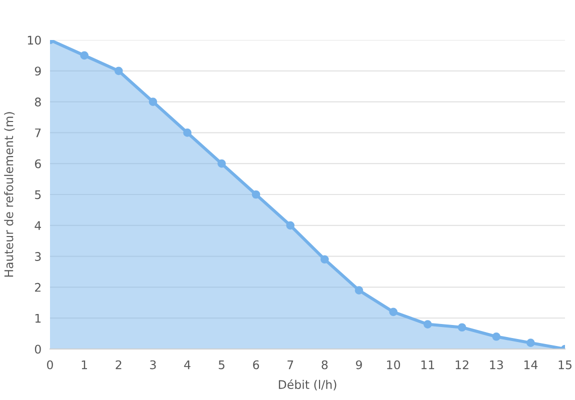 The image size is (575, 400). What do you see at coordinates (34, 40) in the screenshot?
I see `y-tick-label: 10` at bounding box center [34, 40].